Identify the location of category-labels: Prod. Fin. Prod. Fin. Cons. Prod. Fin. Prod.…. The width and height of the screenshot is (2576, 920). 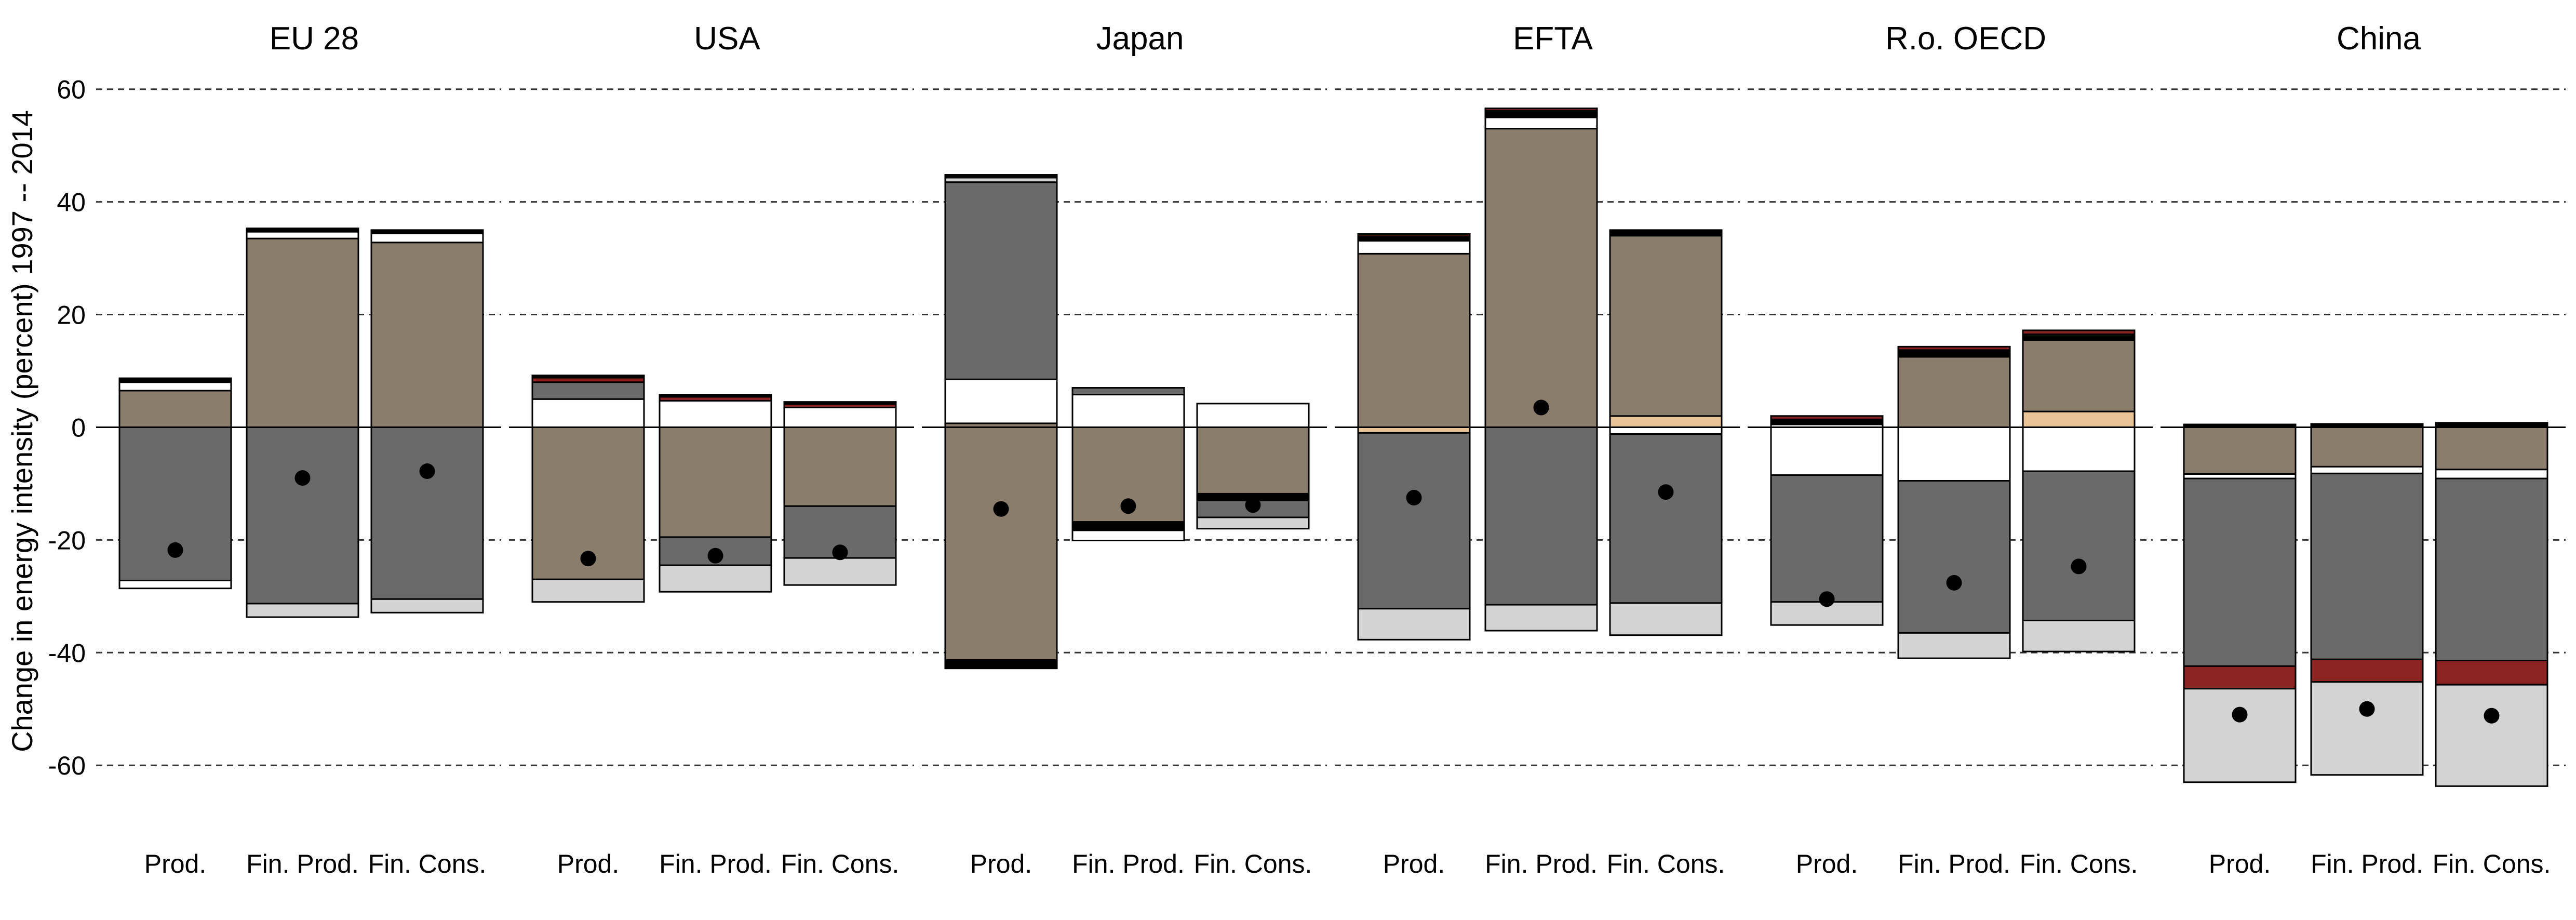
(1348, 863).